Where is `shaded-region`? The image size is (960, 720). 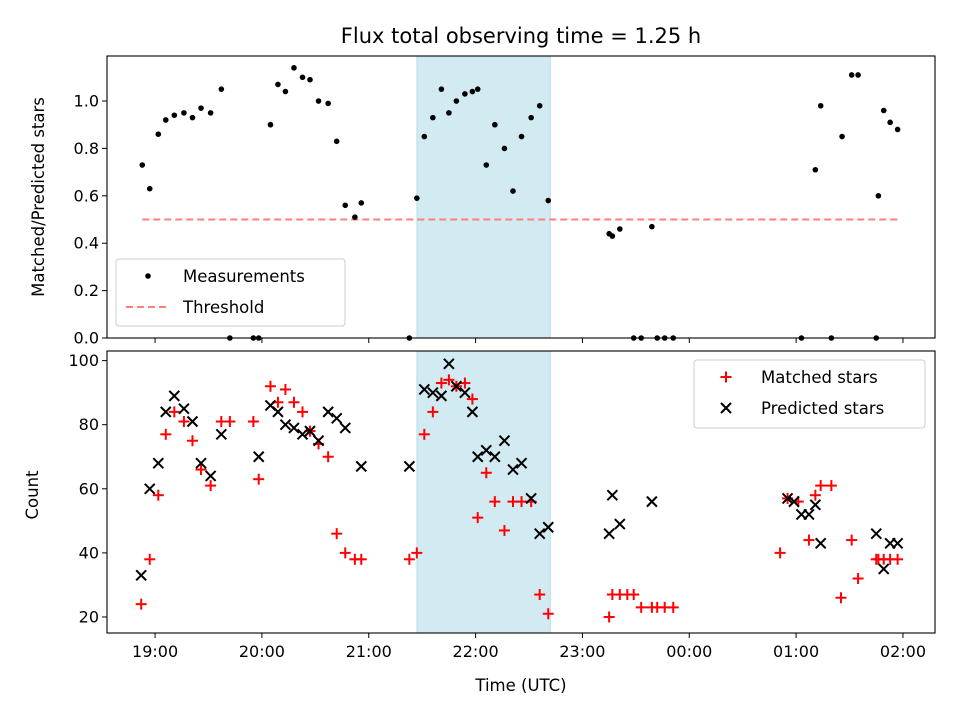 shaded-region is located at coordinates (483, 197).